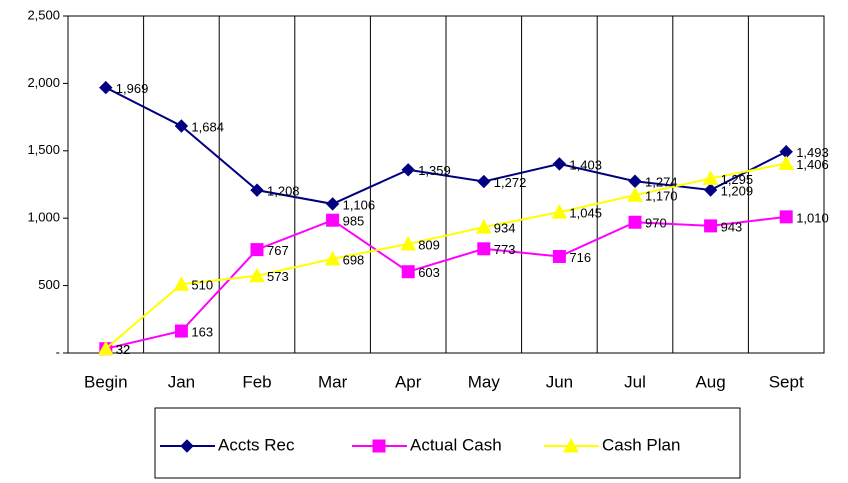 The width and height of the screenshot is (848, 483). What do you see at coordinates (43, 217) in the screenshot?
I see `y-tick-label: 1,000` at bounding box center [43, 217].